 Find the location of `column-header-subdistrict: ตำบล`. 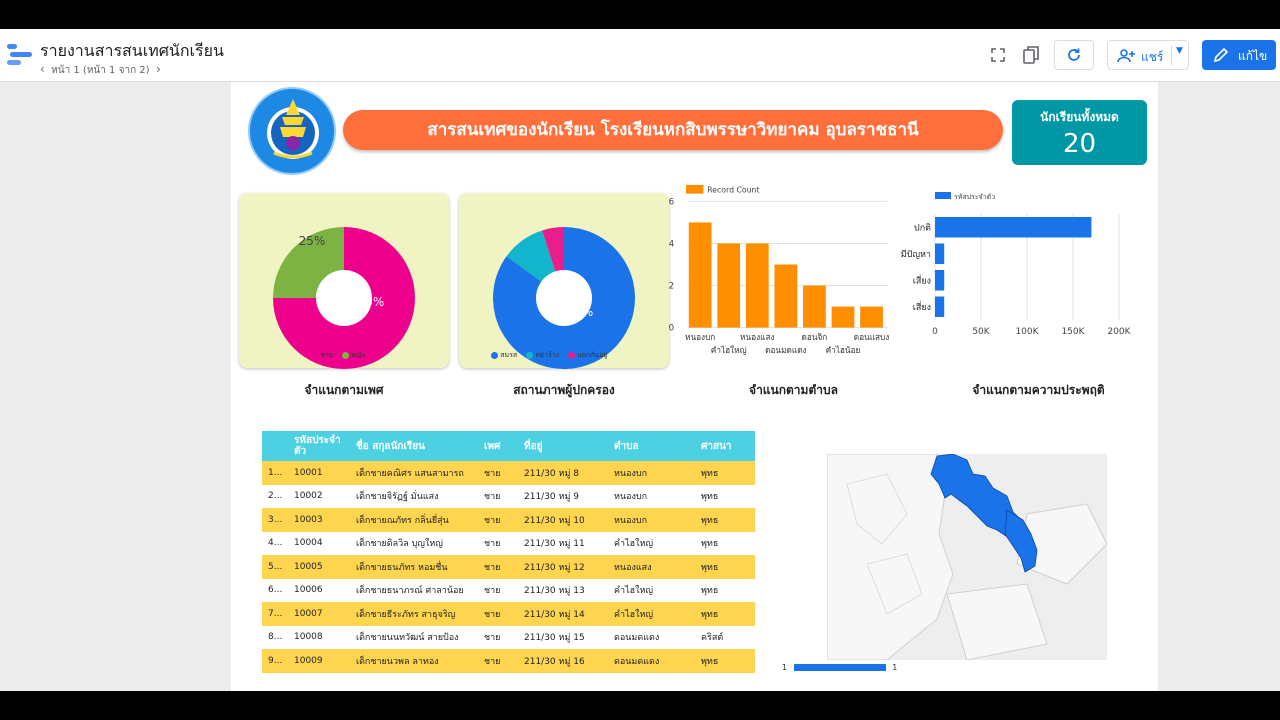

column-header-subdistrict: ตำบล is located at coordinates (651, 446).